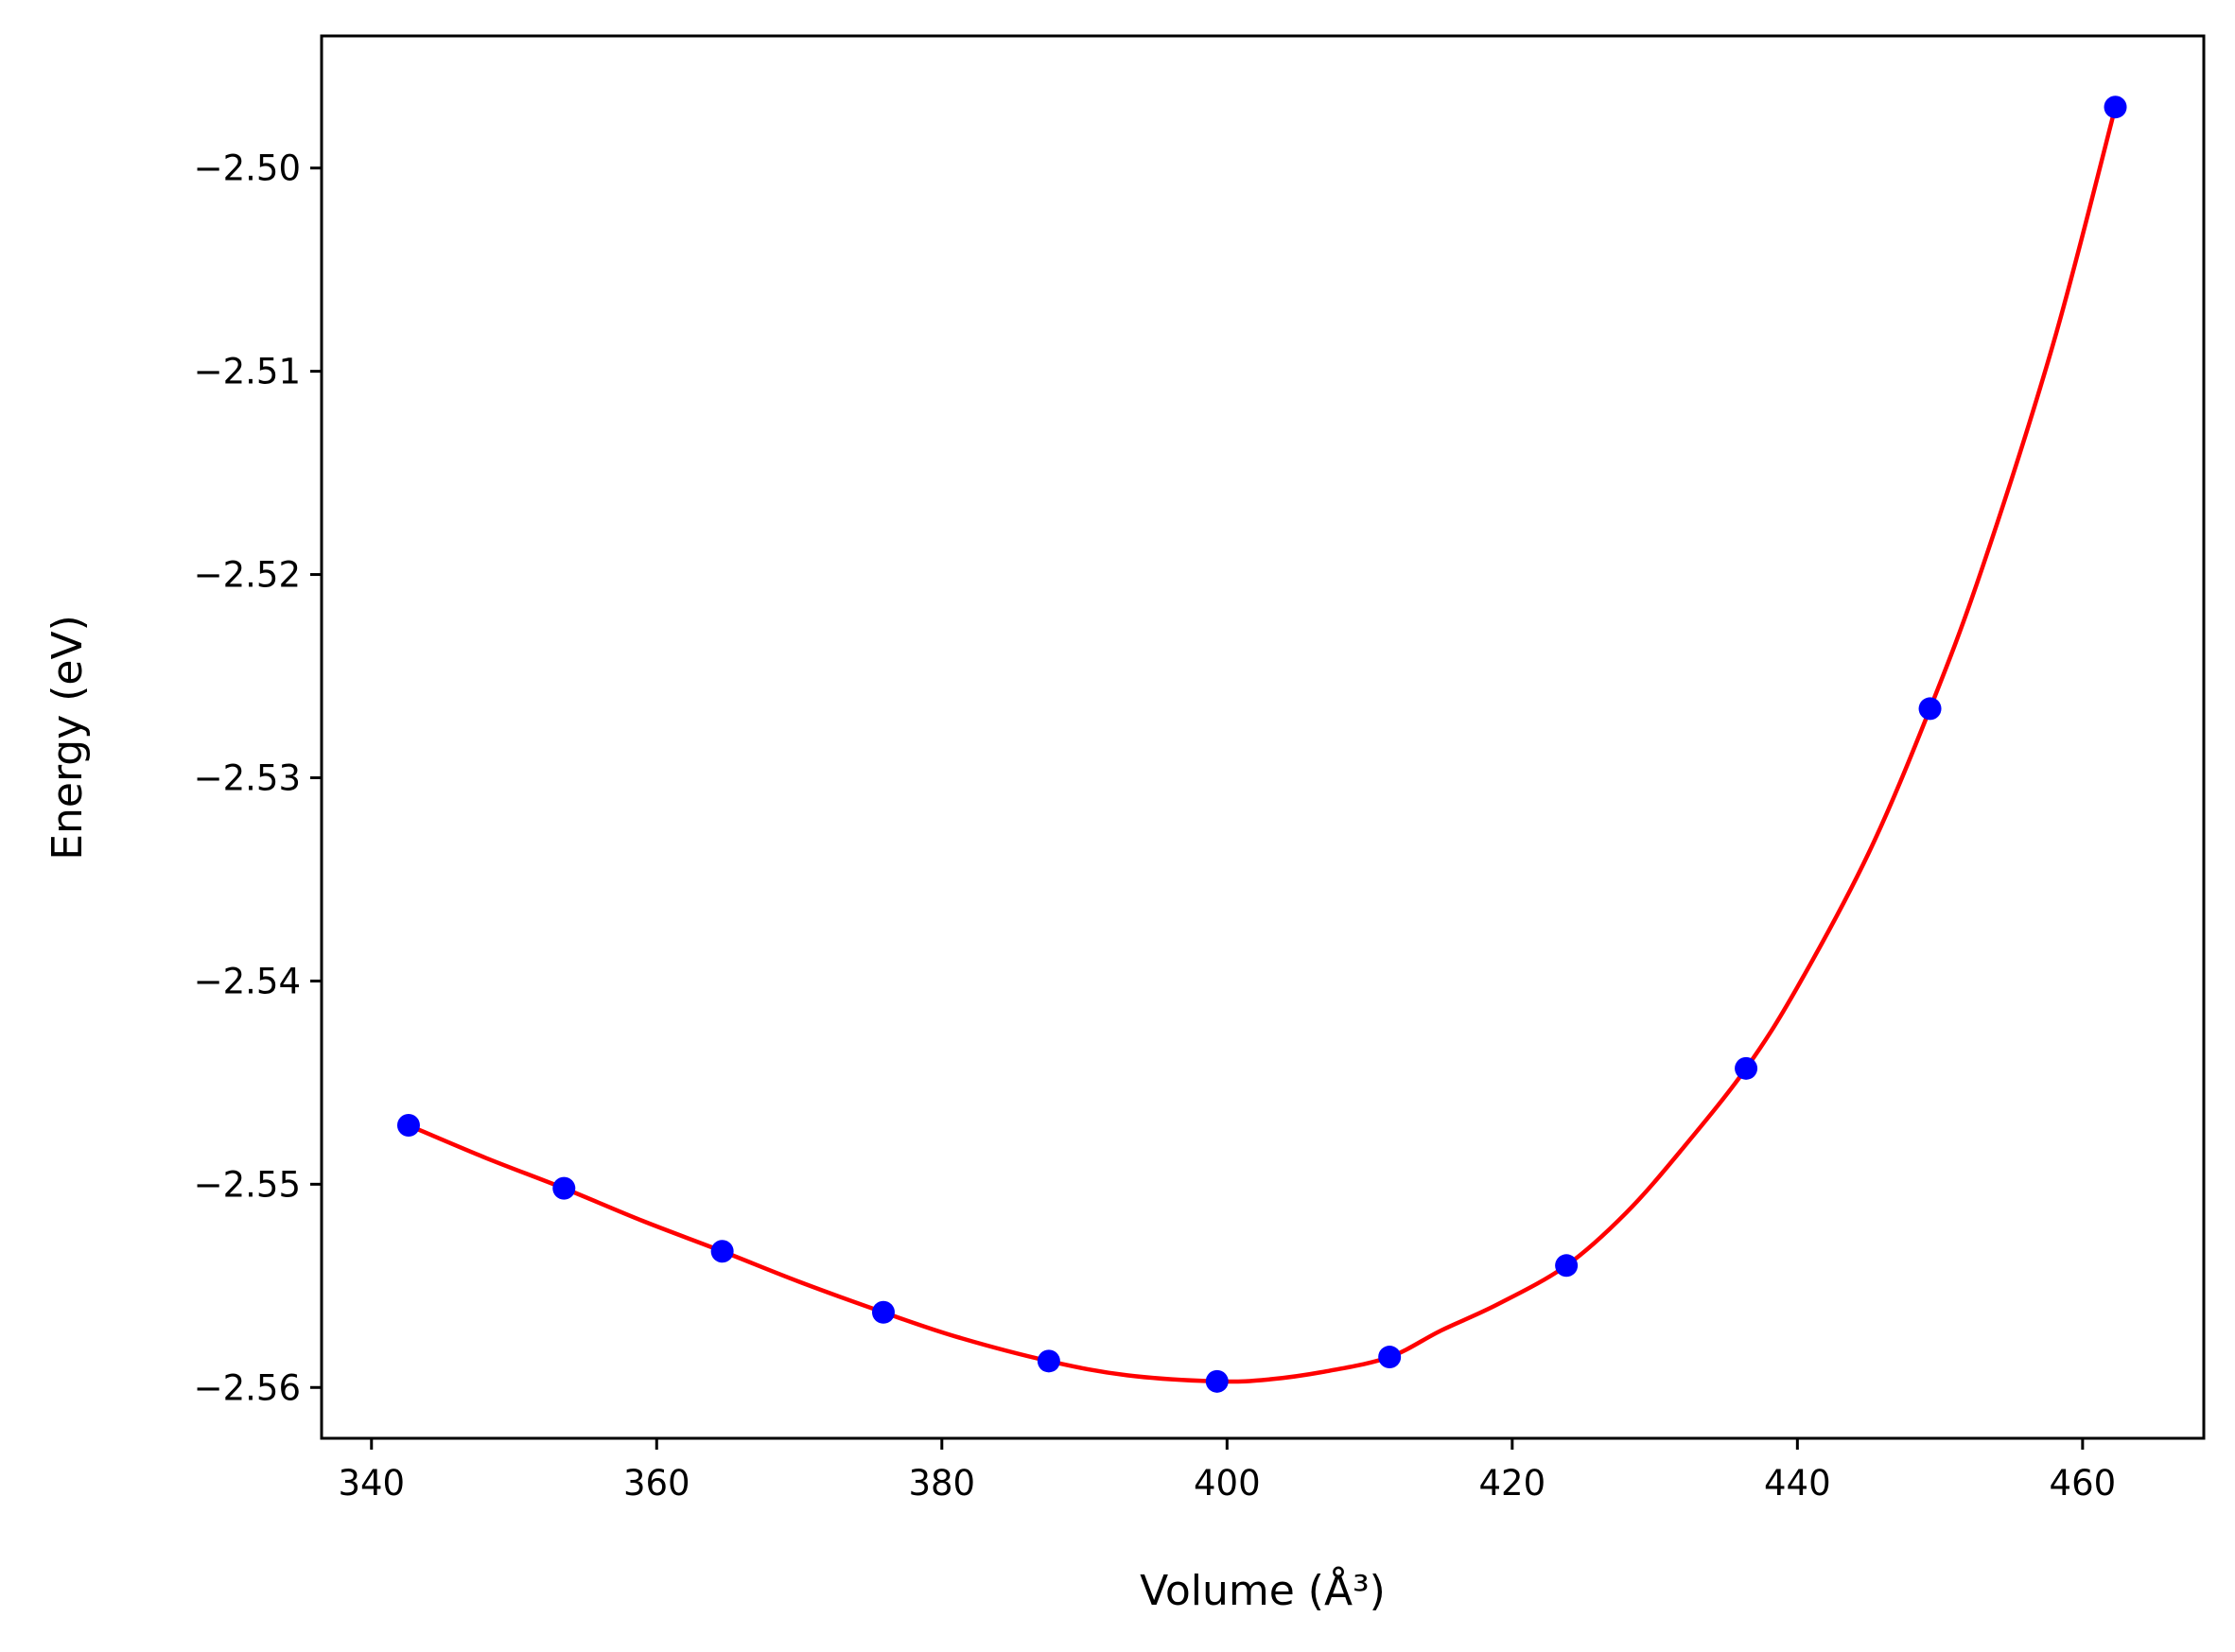 The height and width of the screenshot is (1652, 2235). Describe the element at coordinates (247, 168) in the screenshot. I see `y-tick-label: −2.50` at that location.